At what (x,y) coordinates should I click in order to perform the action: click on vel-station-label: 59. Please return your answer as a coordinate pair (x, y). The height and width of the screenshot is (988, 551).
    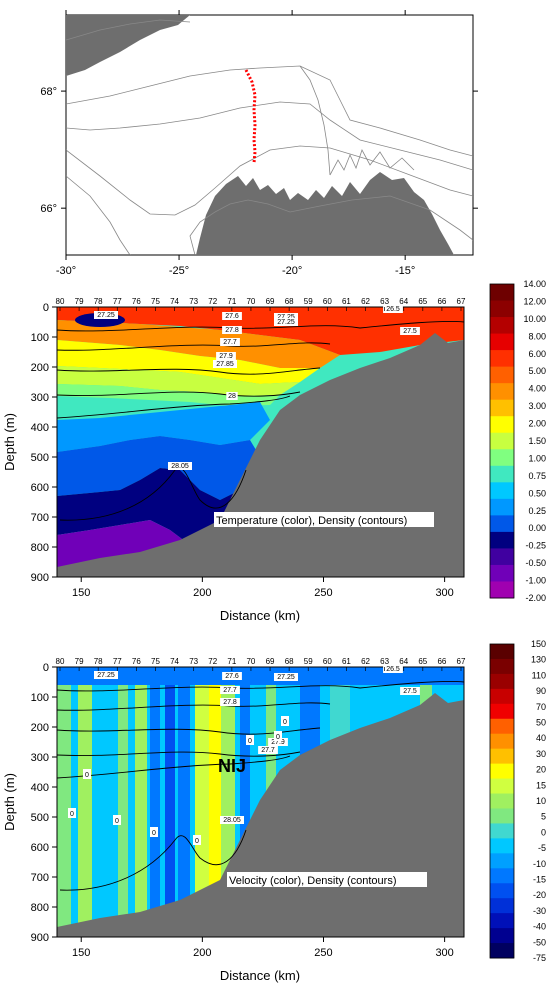
    Looking at the image, I should click on (308, 661).